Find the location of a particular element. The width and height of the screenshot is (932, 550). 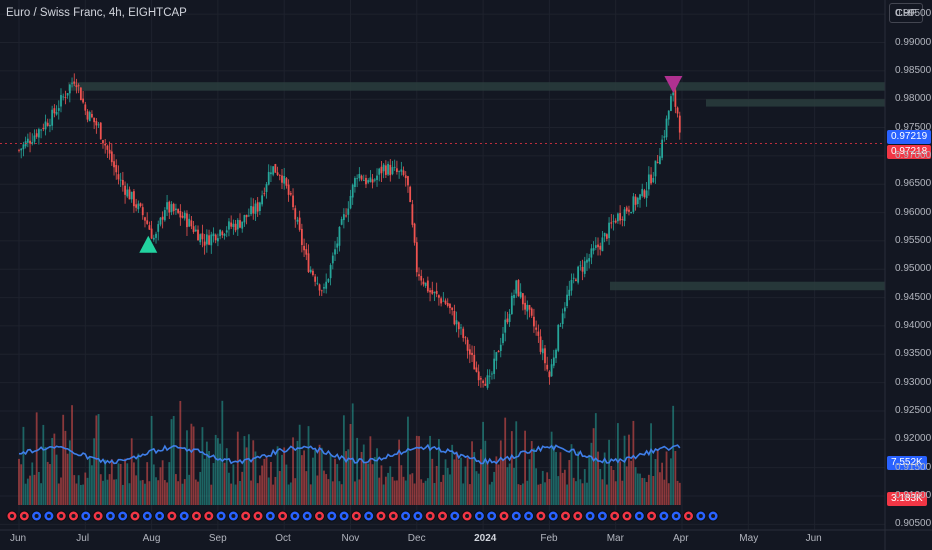

currency-button: CHF is located at coordinates (906, 13).